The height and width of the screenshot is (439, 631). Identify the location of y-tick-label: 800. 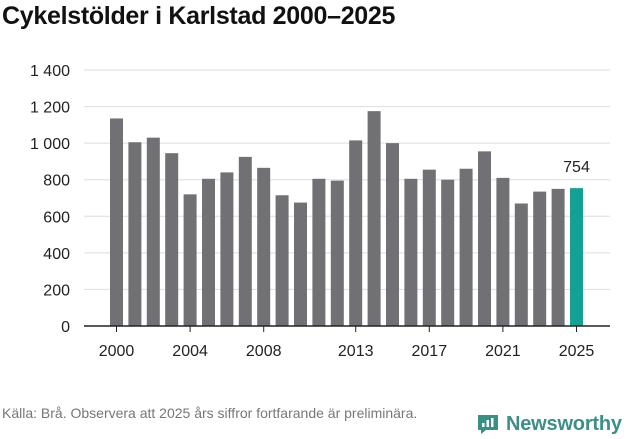
(56, 181).